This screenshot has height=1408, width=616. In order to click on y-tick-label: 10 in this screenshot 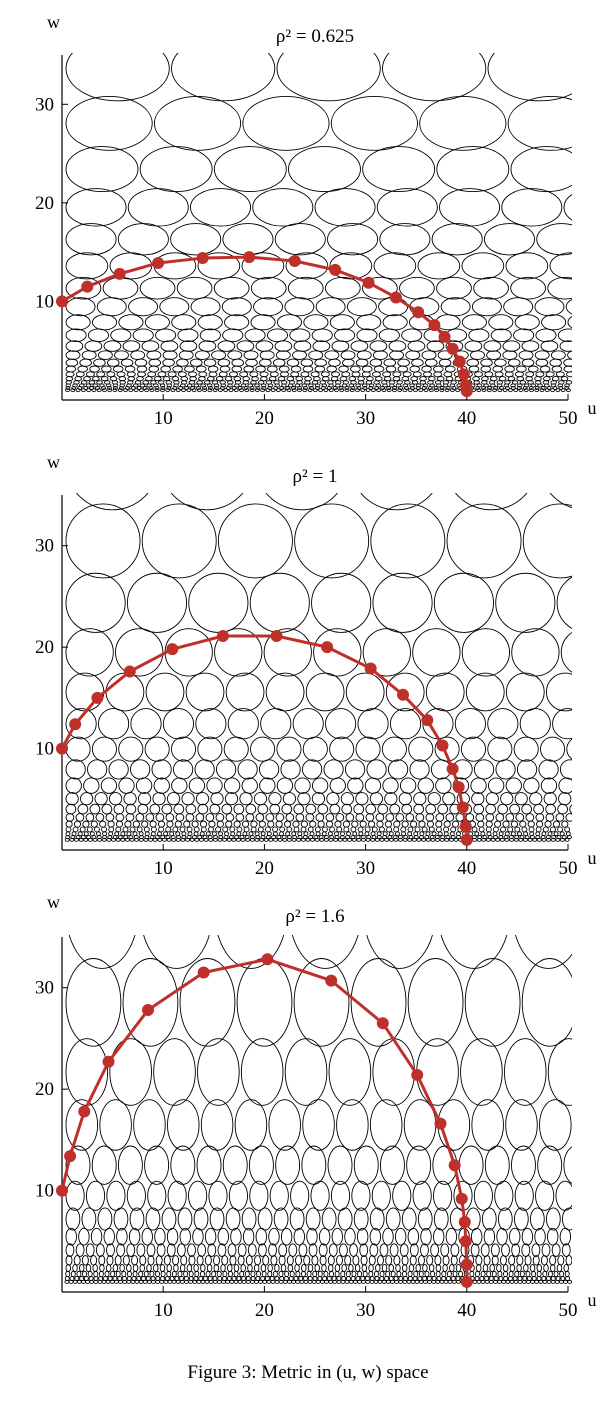, I will do `click(44, 749)`.